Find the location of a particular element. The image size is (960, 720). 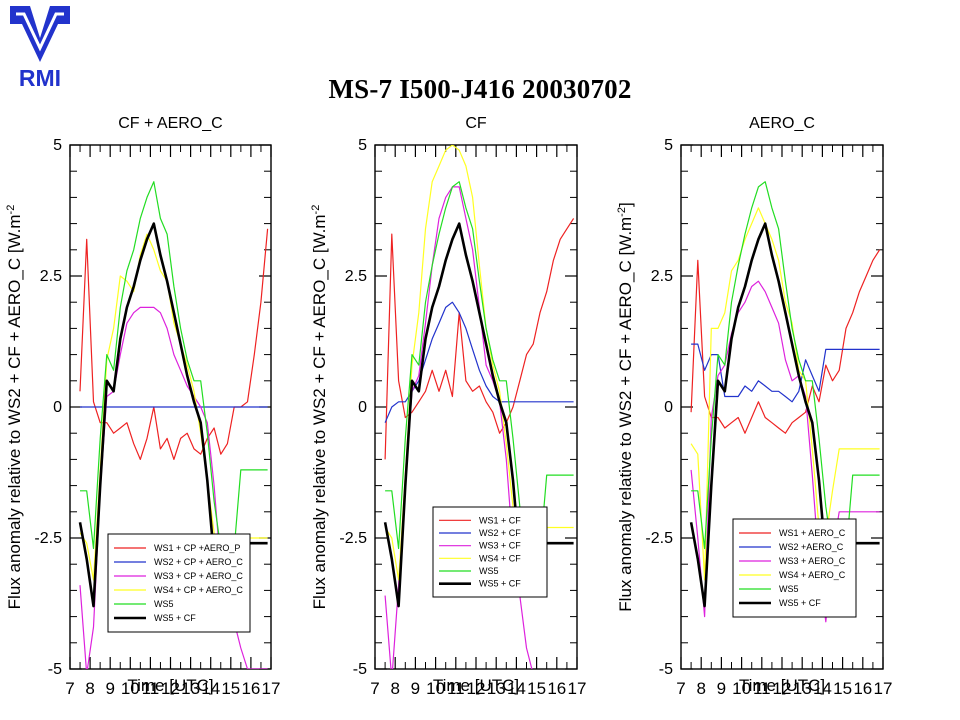

series-group is located at coordinates (479, 407).